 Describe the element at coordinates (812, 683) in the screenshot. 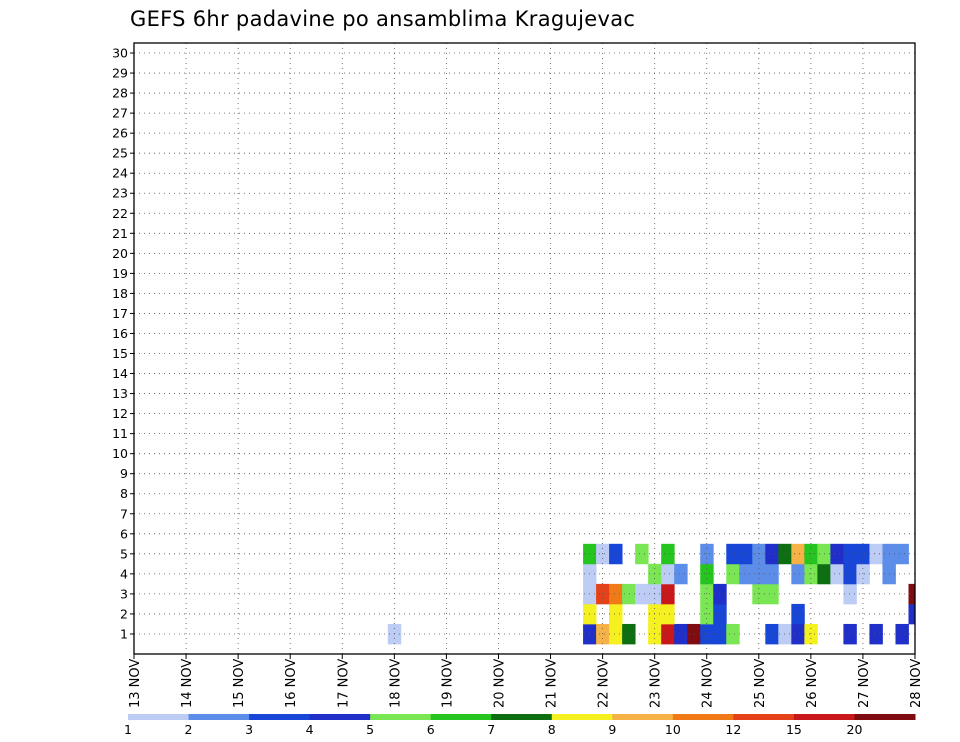

I see `x-tick-label: 26 NOV` at that location.